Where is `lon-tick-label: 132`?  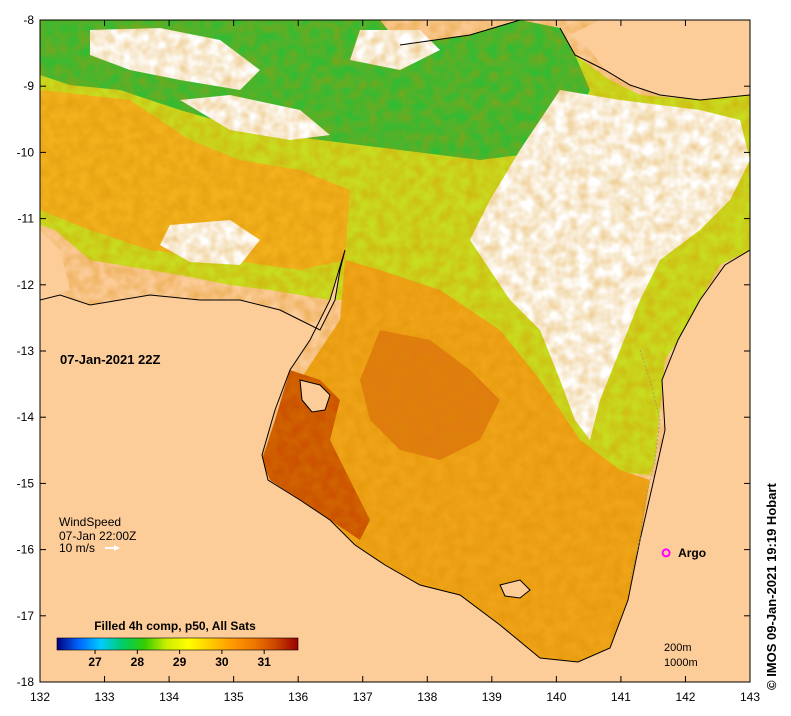
lon-tick-label: 132 is located at coordinates (40, 697).